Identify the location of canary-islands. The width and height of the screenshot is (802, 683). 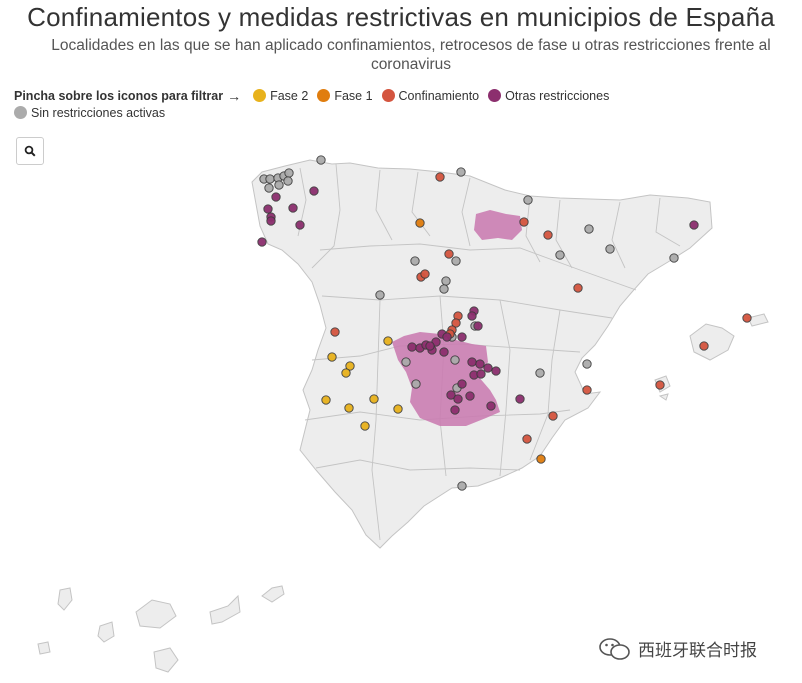
(161, 629).